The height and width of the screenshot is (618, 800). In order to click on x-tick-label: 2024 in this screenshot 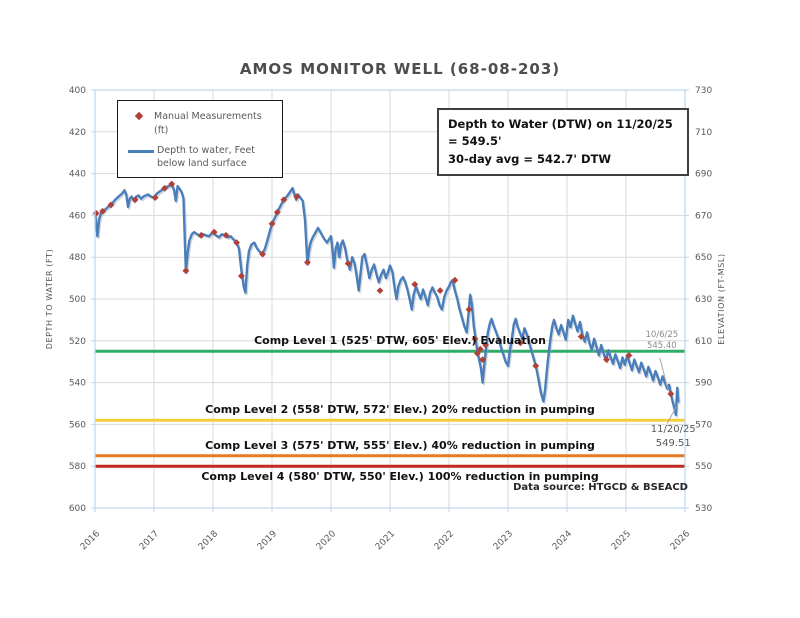, I will do `click(562, 540)`.